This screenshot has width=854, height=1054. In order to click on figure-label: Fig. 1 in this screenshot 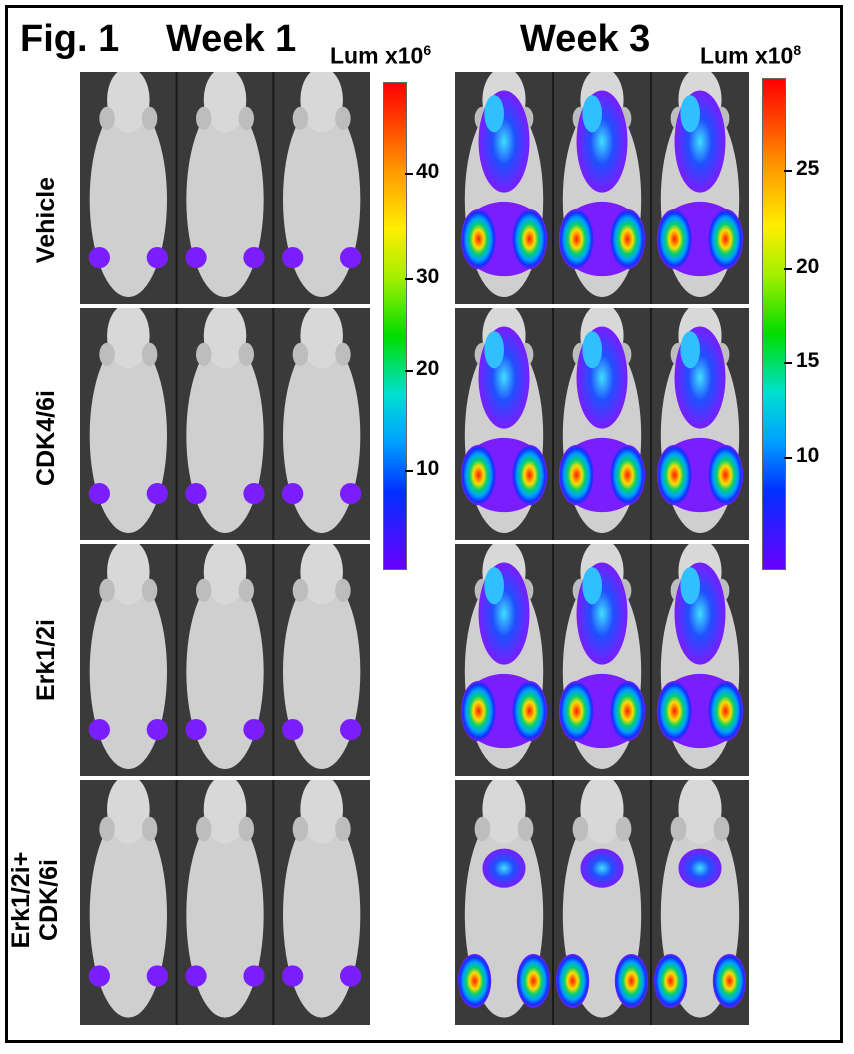, I will do `click(70, 39)`.